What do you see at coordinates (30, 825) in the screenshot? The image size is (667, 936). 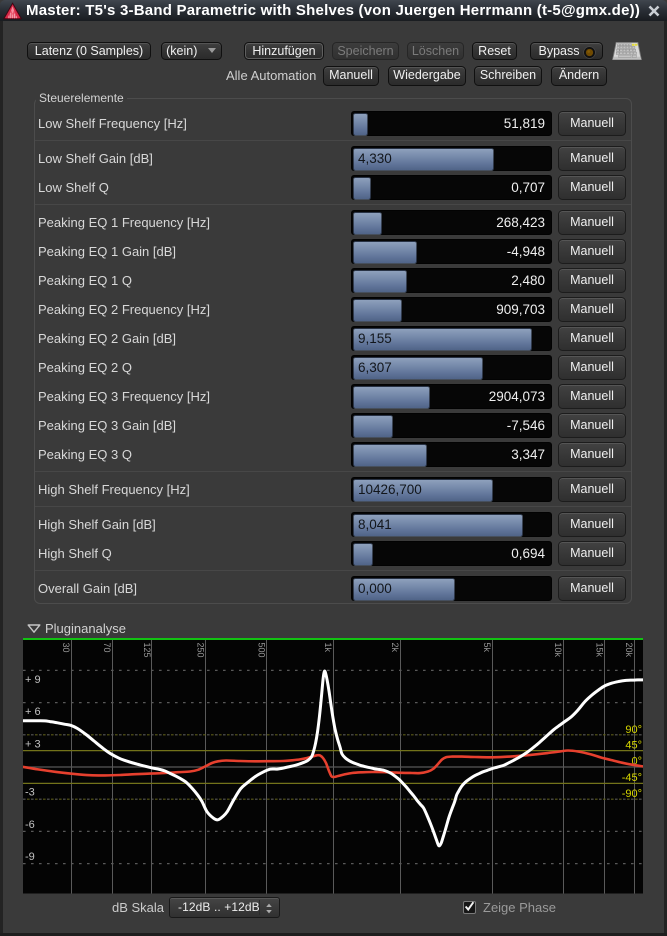 I see `svg-text: -6` at bounding box center [30, 825].